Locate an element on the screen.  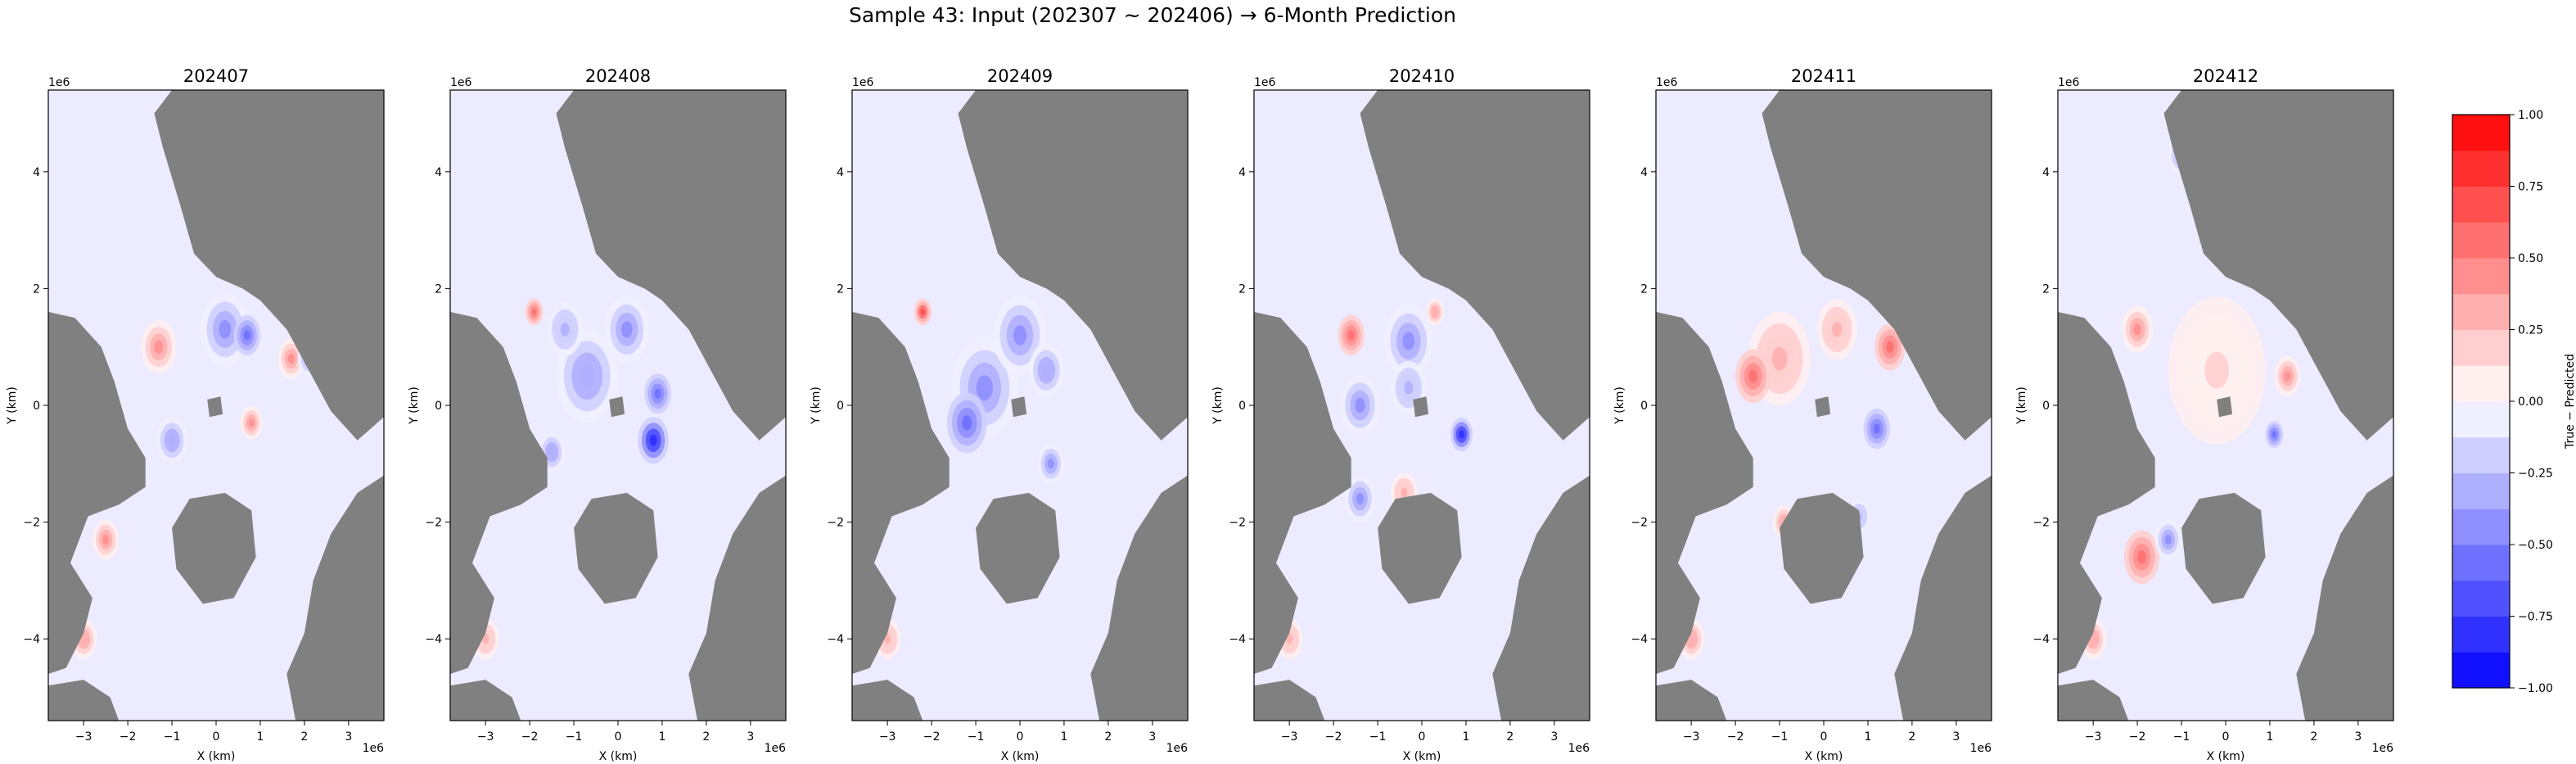
y-axis-label: Y (km) is located at coordinates (1218, 406).